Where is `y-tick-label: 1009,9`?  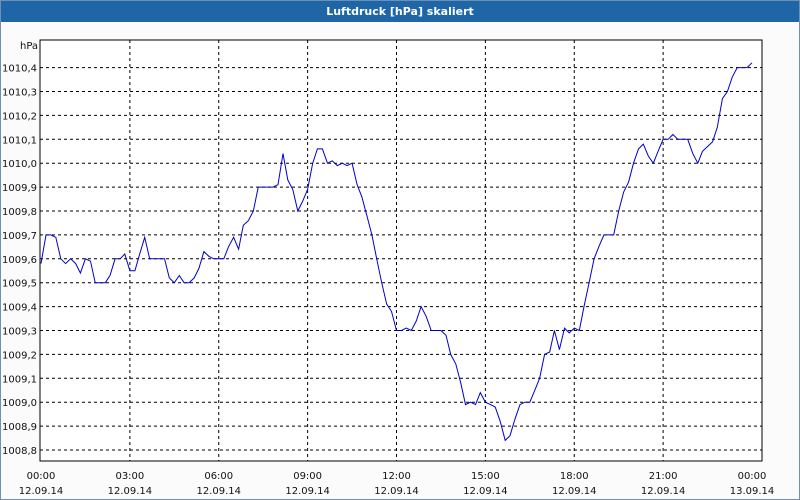
y-tick-label: 1009,9 is located at coordinates (19, 188).